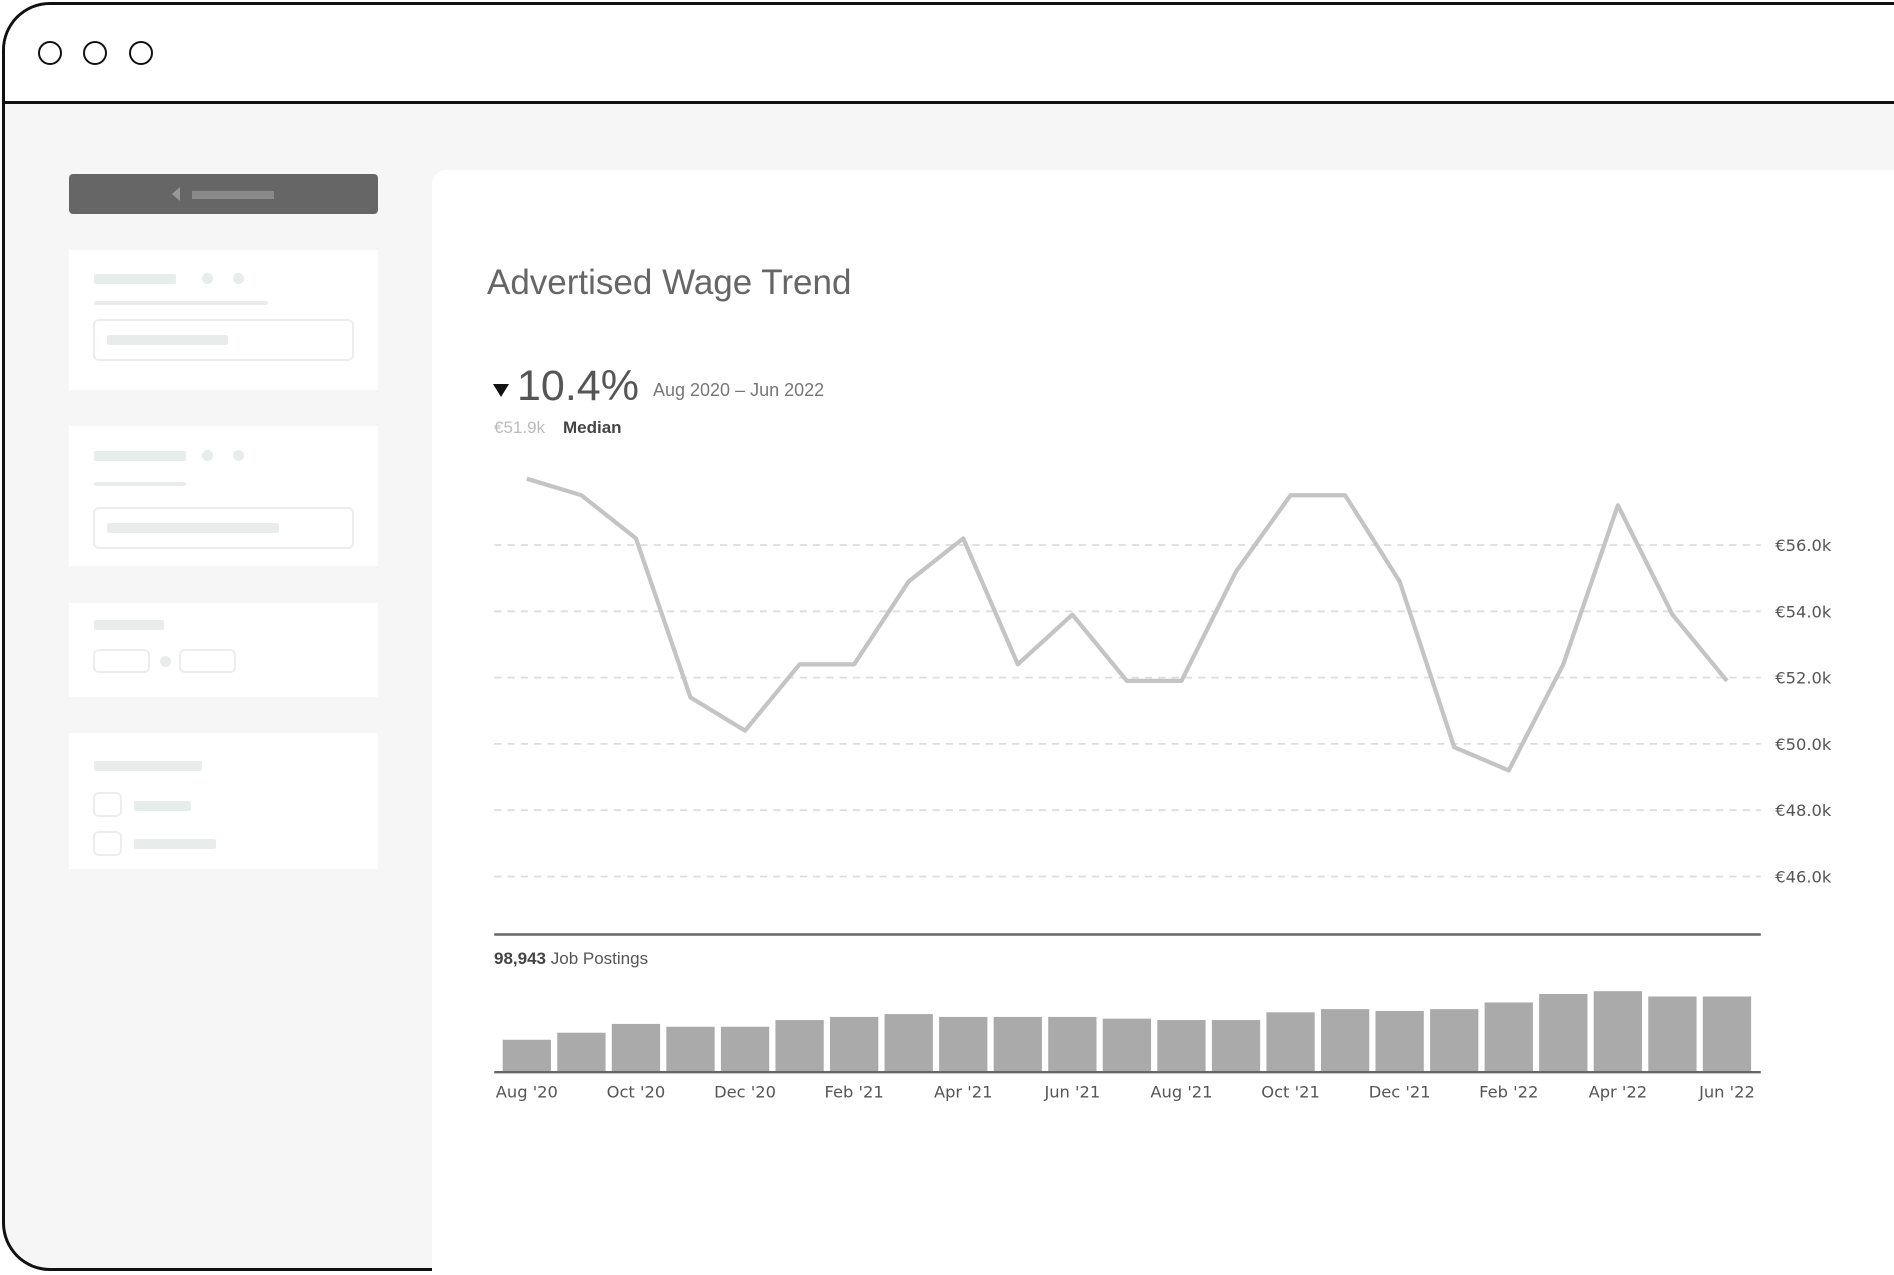 The image size is (1894, 1275). What do you see at coordinates (599, 958) in the screenshot?
I see `job-postings-text: Job Postings` at bounding box center [599, 958].